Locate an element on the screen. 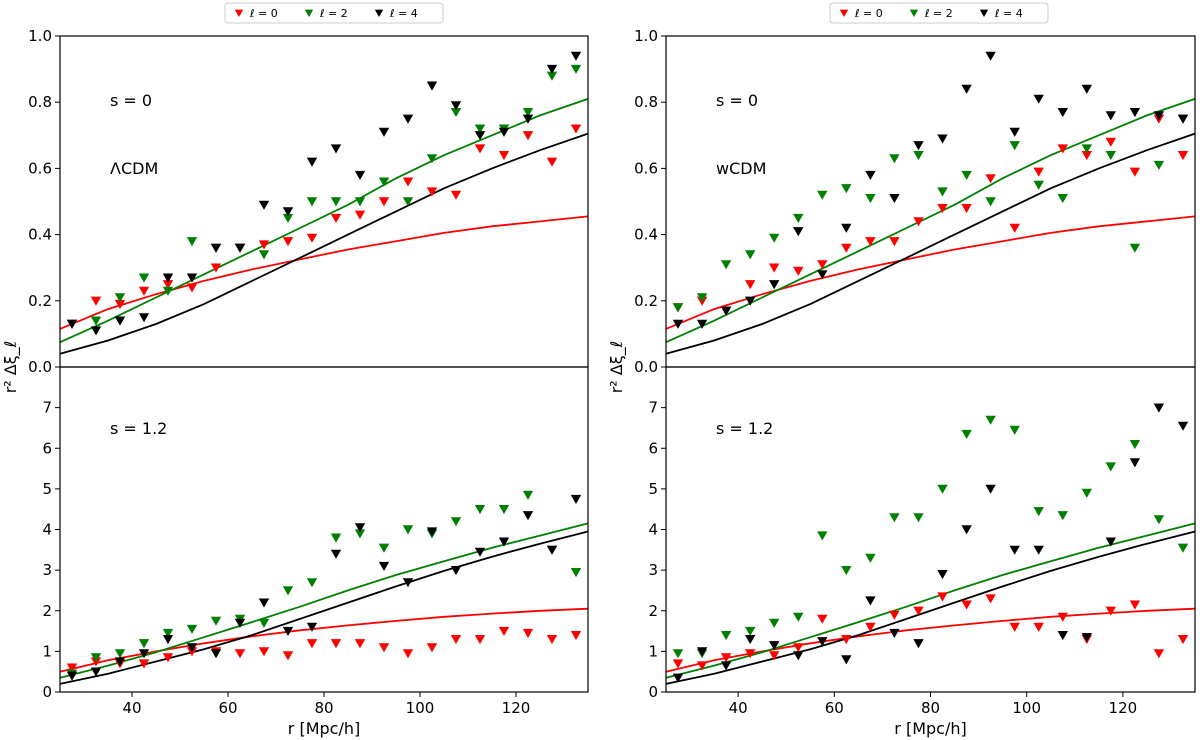  legend-left: ℓ = 0 ℓ = 2 ℓ = 4 is located at coordinates (334, 13).